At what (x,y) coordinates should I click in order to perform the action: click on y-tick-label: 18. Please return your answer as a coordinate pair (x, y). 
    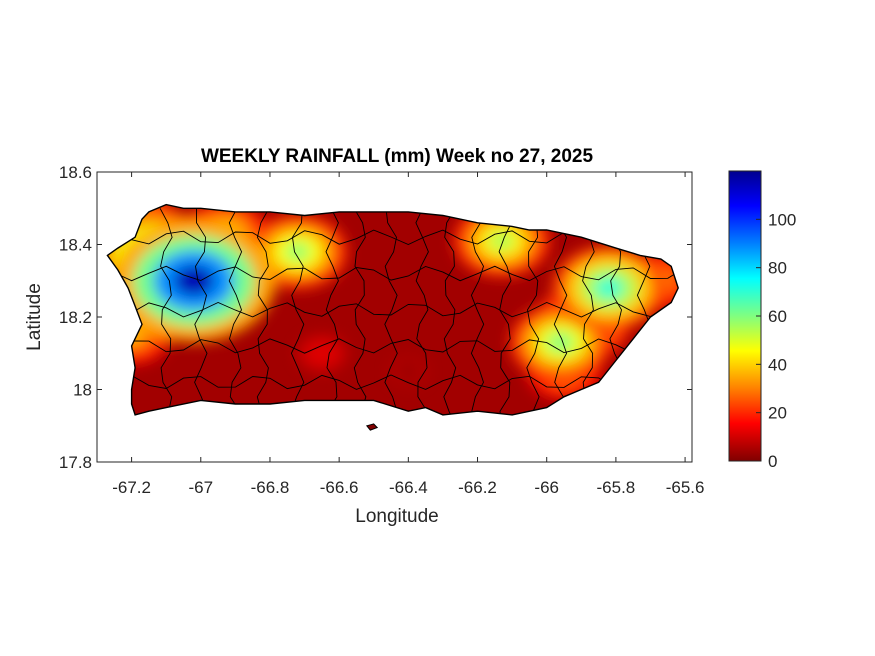
    Looking at the image, I should click on (82, 390).